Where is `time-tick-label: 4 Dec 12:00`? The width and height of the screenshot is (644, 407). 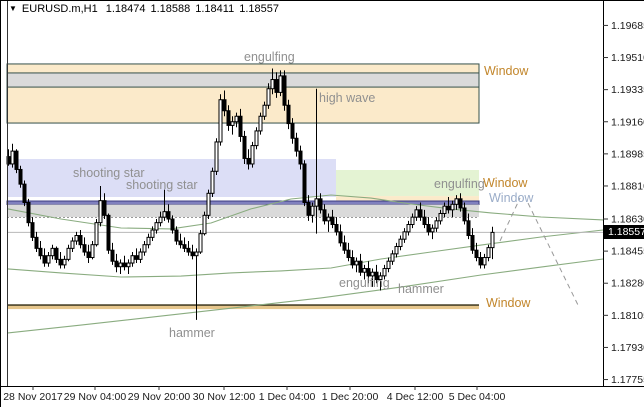 time-tick-label: 4 Dec 12:00 is located at coordinates (415, 397).